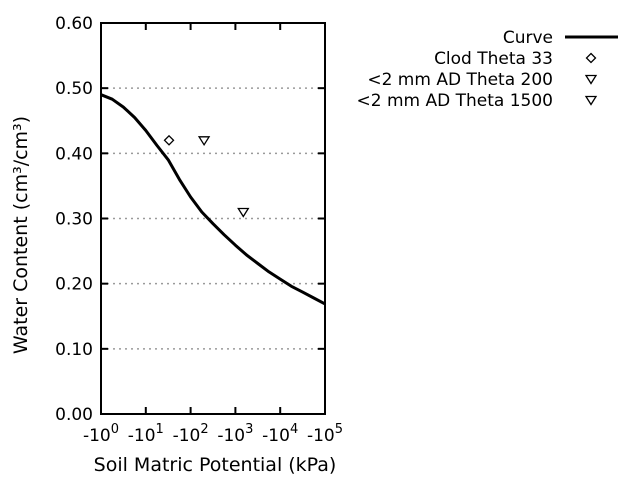 This screenshot has height=480, width=640. I want to click on legend-label: Curve, so click(528, 38).